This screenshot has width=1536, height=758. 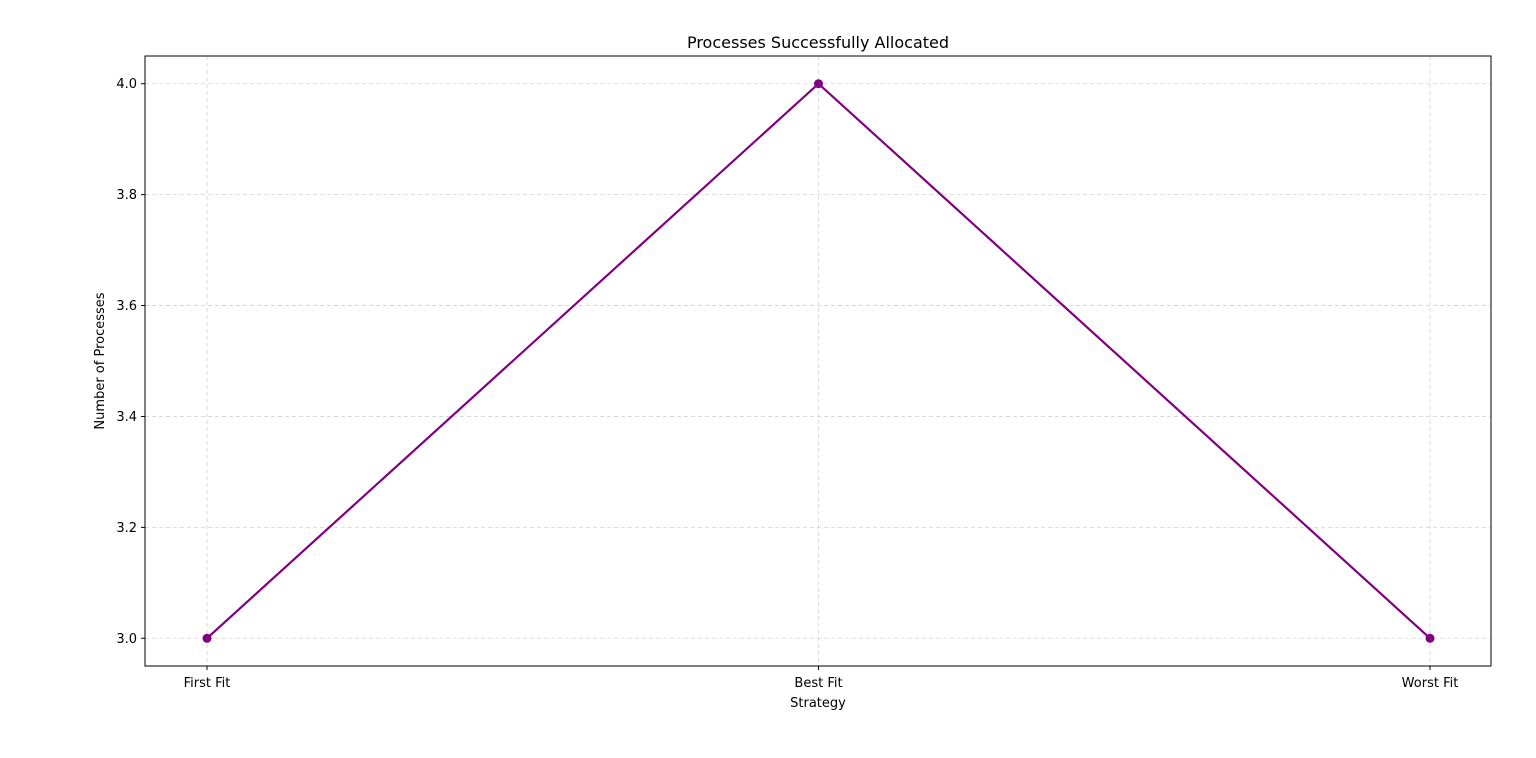 I want to click on y-tick-label: 3.8, so click(x=126, y=195).